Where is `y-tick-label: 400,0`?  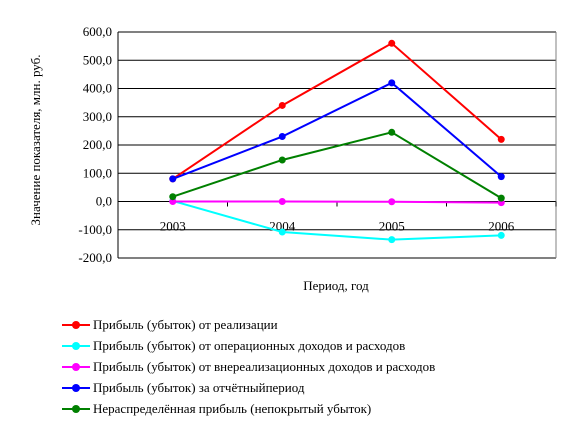
y-tick-label: 400,0 is located at coordinates (97, 88).